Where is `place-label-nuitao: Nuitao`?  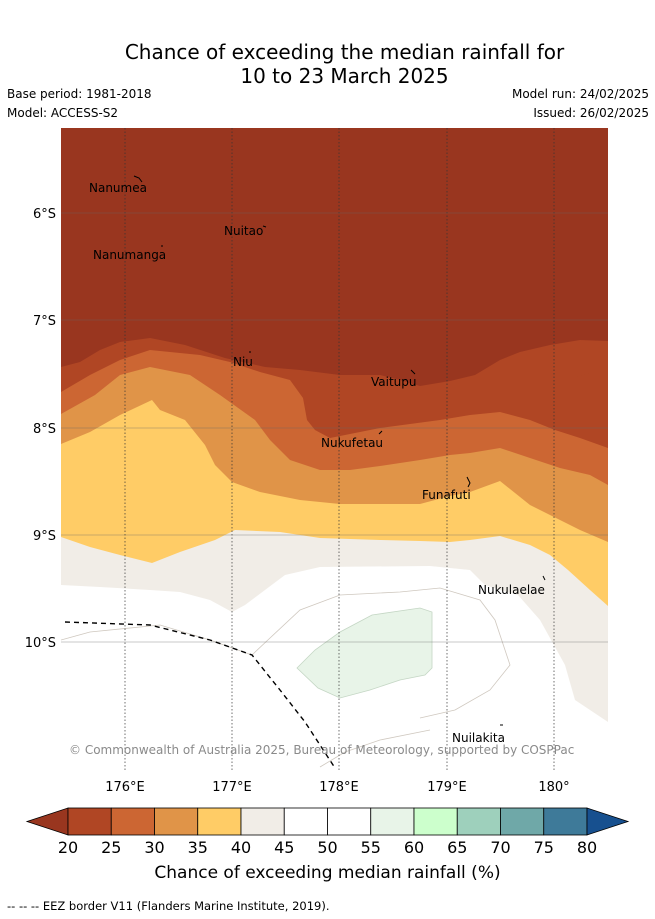 place-label-nuitao: Nuitao is located at coordinates (243, 231).